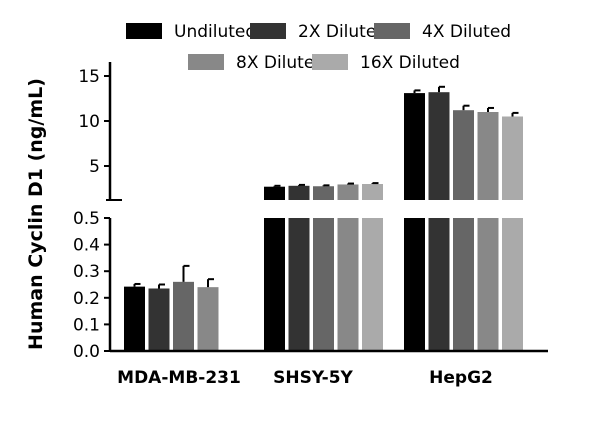 The width and height of the screenshot is (600, 447). I want to click on legend-label: 16X Diluted, so click(410, 63).